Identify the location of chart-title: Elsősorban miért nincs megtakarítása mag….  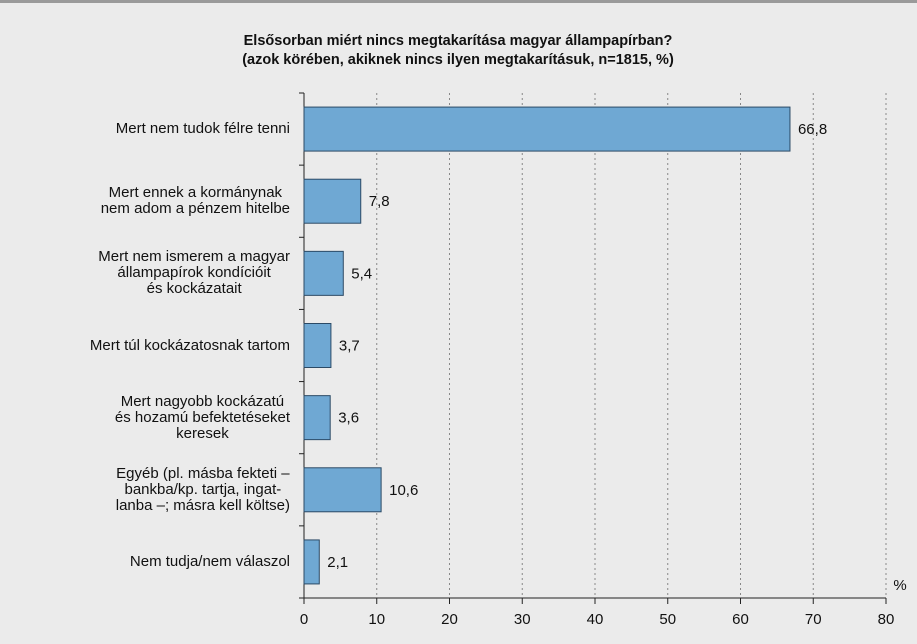
(458, 41).